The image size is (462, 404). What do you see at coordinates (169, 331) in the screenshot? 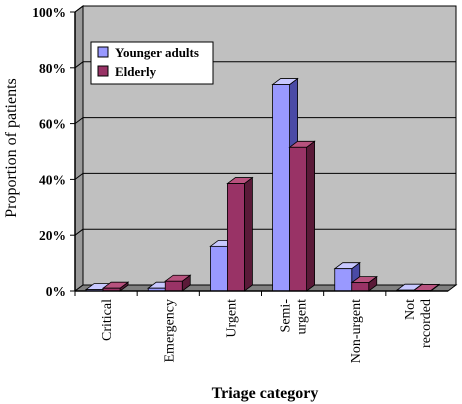
I see `x-category-label: Emergency` at bounding box center [169, 331].